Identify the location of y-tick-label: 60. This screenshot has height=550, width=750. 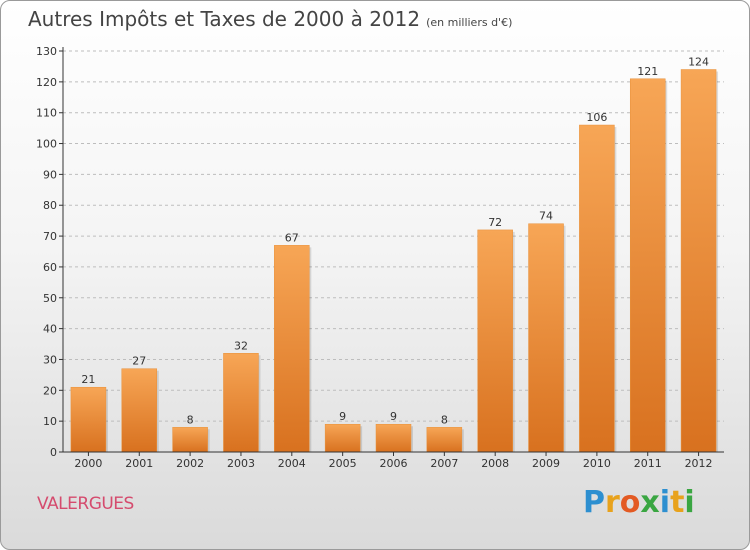
(50, 267).